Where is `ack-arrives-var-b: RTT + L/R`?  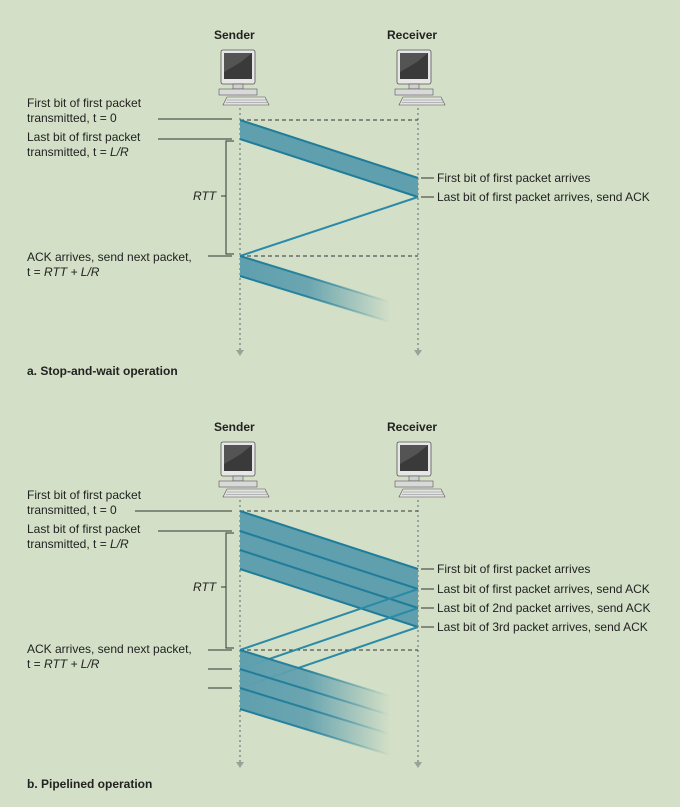 ack-arrives-var-b: RTT + L/R is located at coordinates (72, 664).